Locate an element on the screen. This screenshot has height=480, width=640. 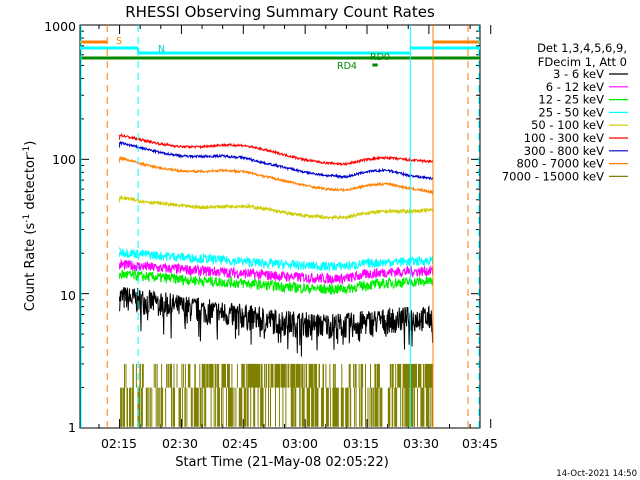
flag-rd0-label: RD0 is located at coordinates (380, 57).